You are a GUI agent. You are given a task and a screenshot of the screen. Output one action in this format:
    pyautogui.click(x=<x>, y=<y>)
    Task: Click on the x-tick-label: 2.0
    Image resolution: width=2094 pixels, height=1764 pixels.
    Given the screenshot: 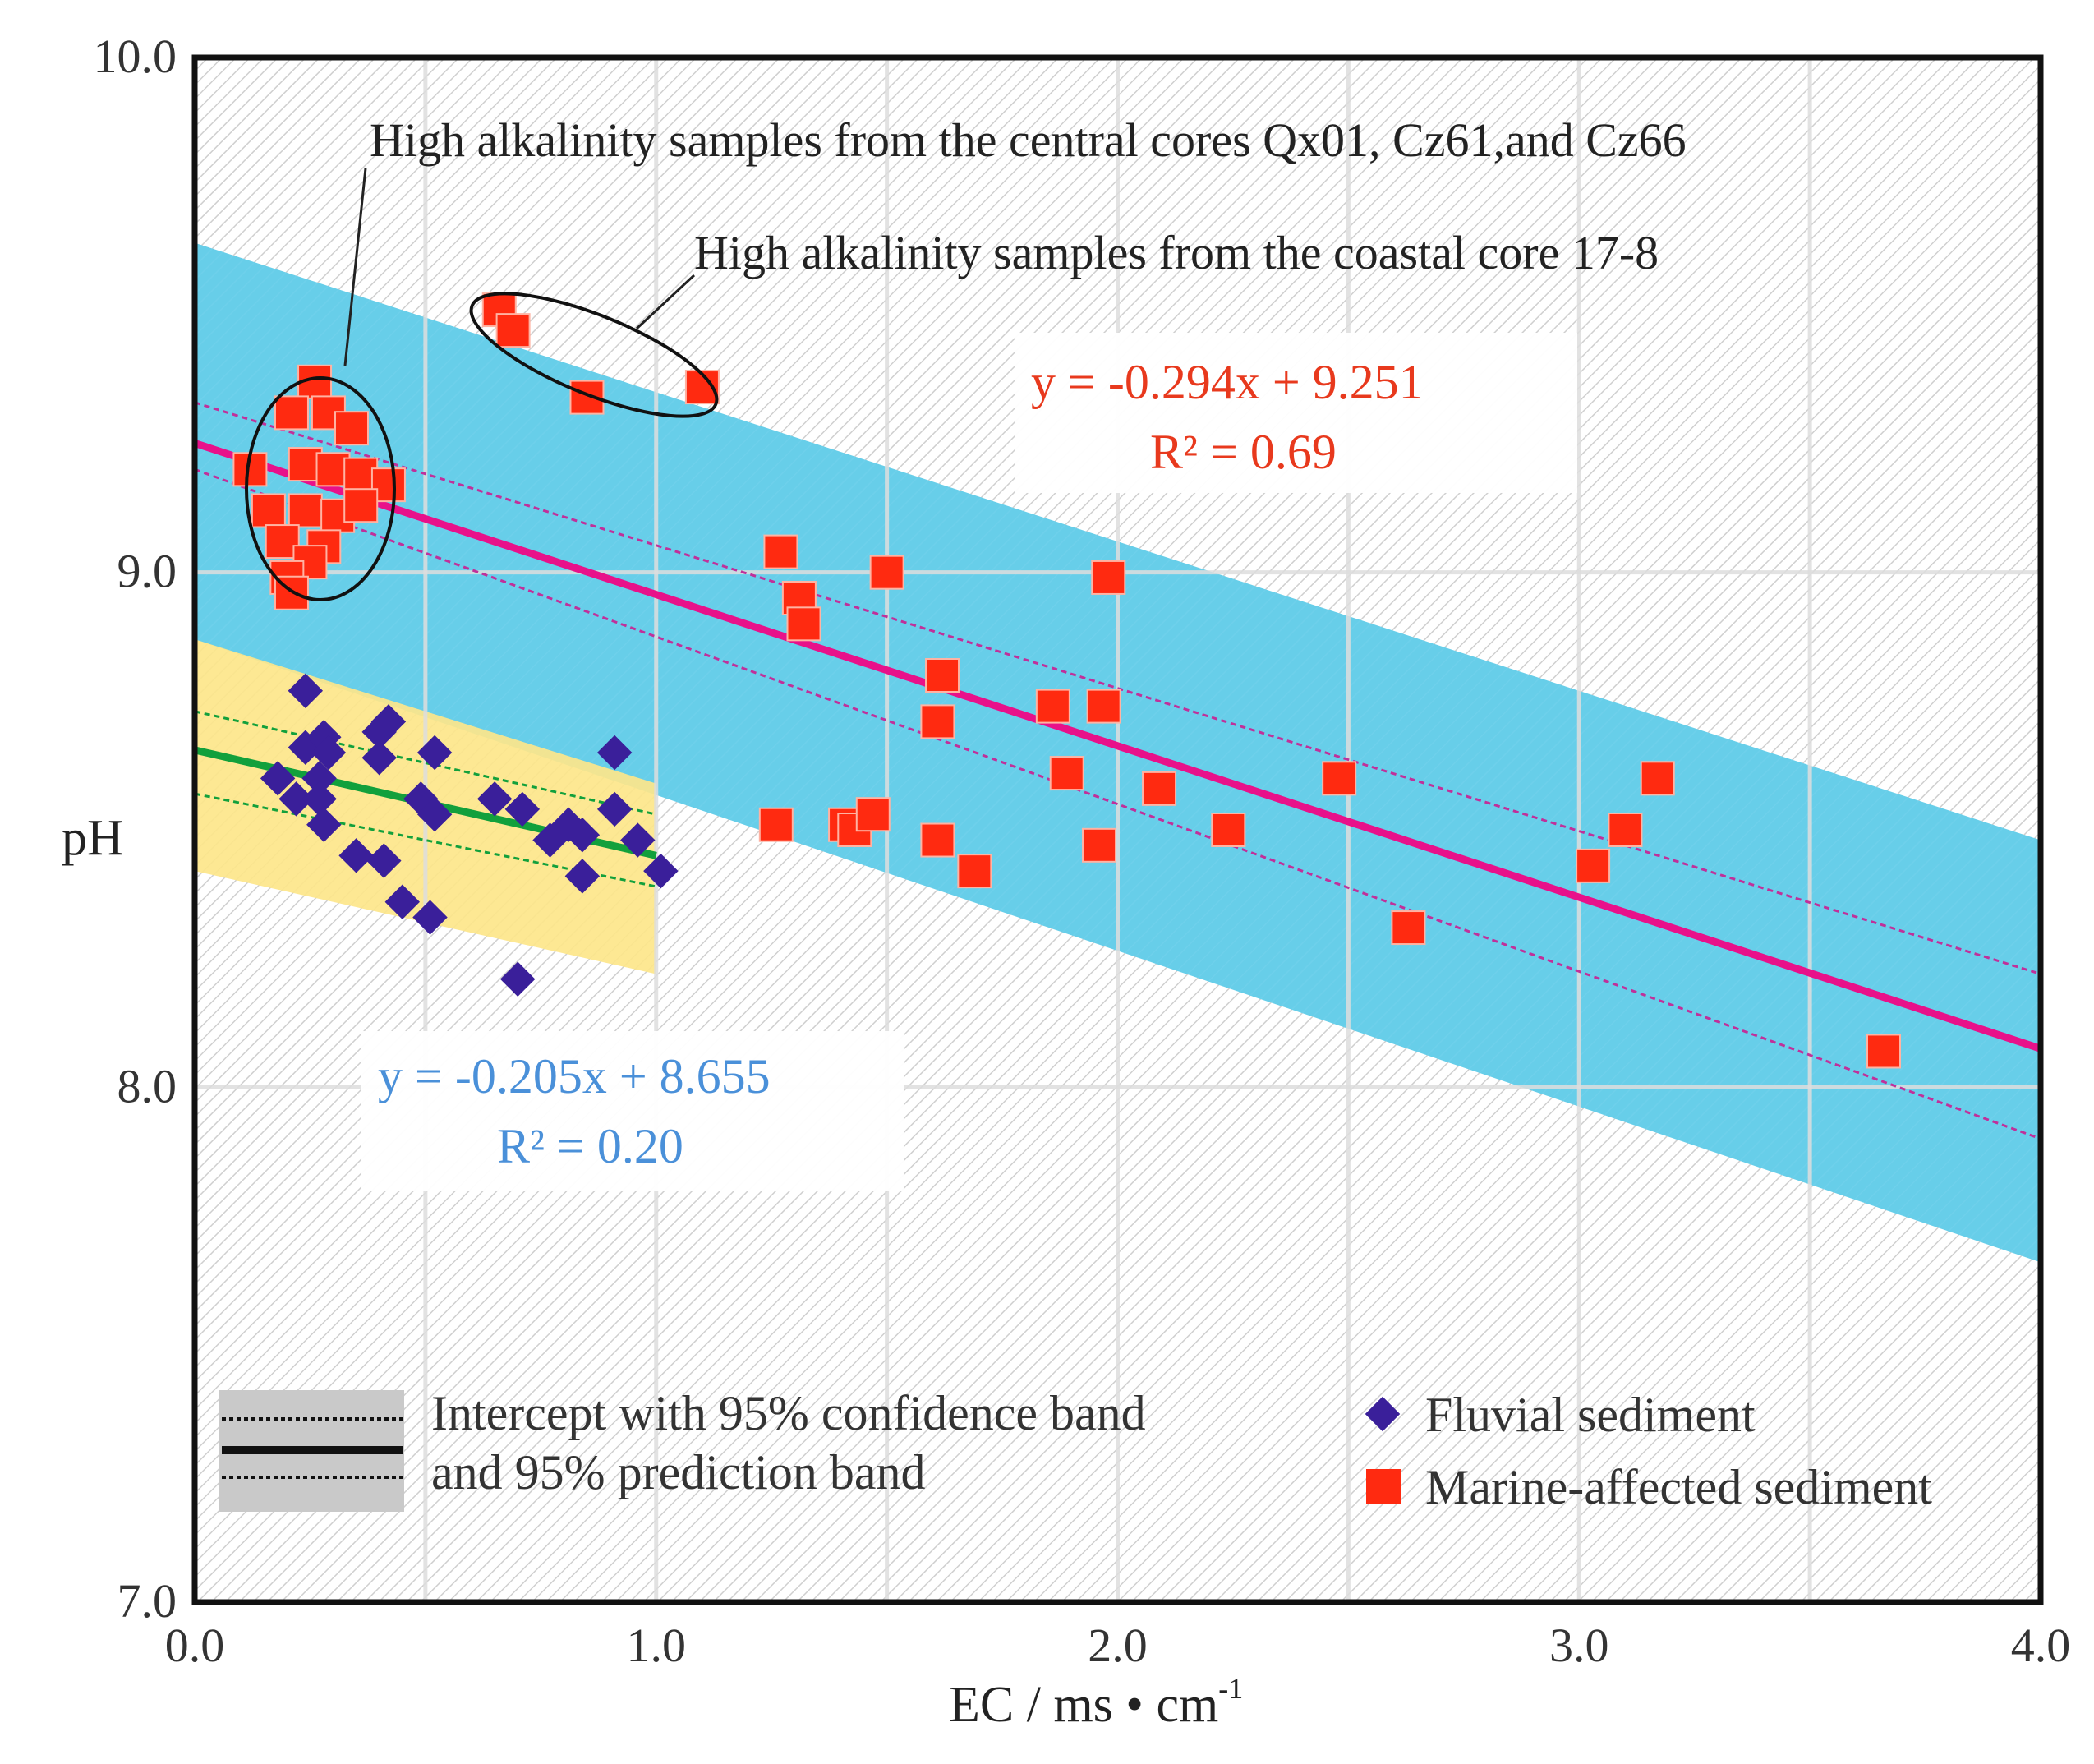 What is the action you would take?
    pyautogui.click(x=1118, y=1645)
    